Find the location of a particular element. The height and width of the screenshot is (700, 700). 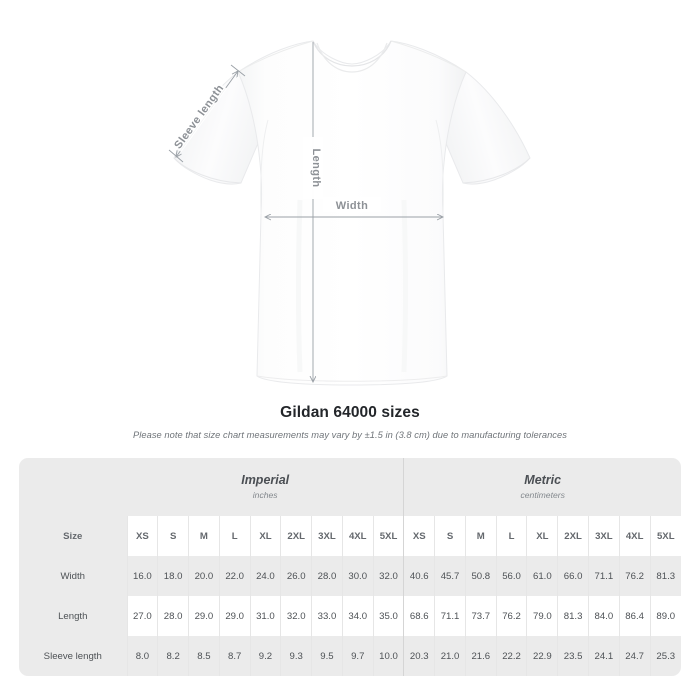

measurement-cell-metric: 73.7 is located at coordinates (480, 616).